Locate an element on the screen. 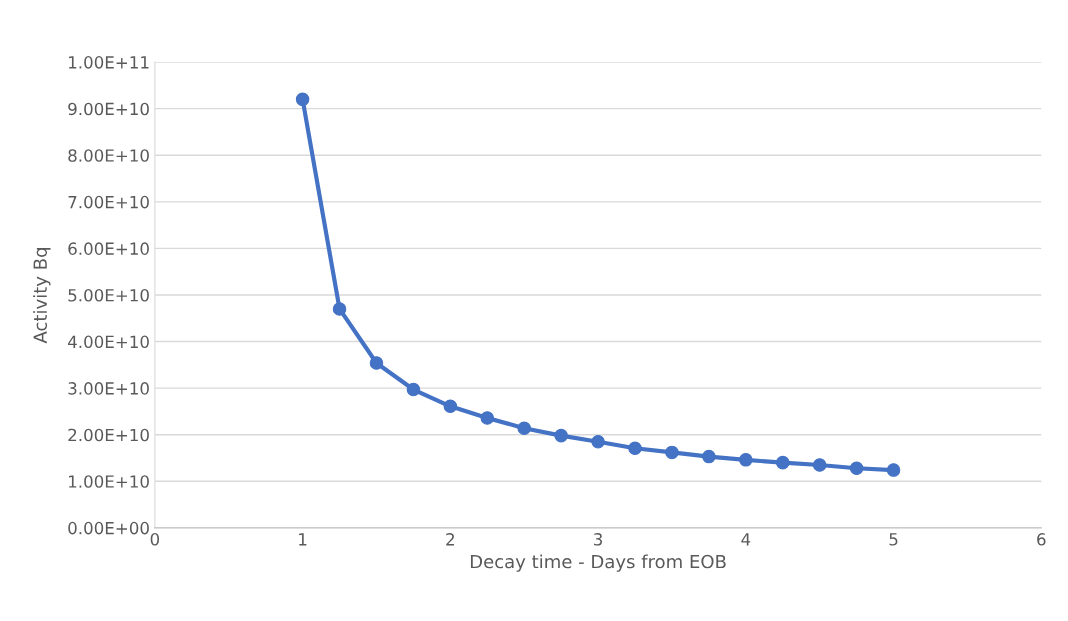 The height and width of the screenshot is (621, 1068). x-tick-label: 6 is located at coordinates (1041, 539).